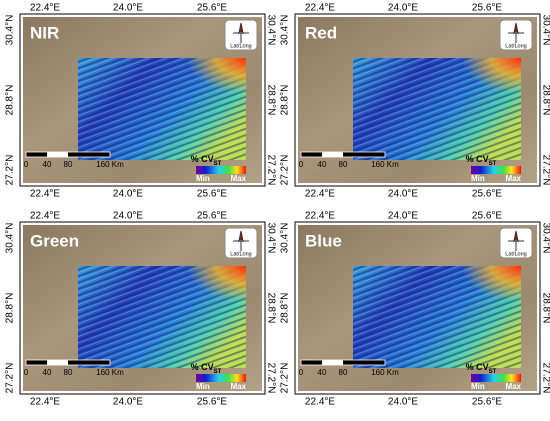  What do you see at coordinates (54, 240) in the screenshot?
I see `panel-title: Green` at bounding box center [54, 240].